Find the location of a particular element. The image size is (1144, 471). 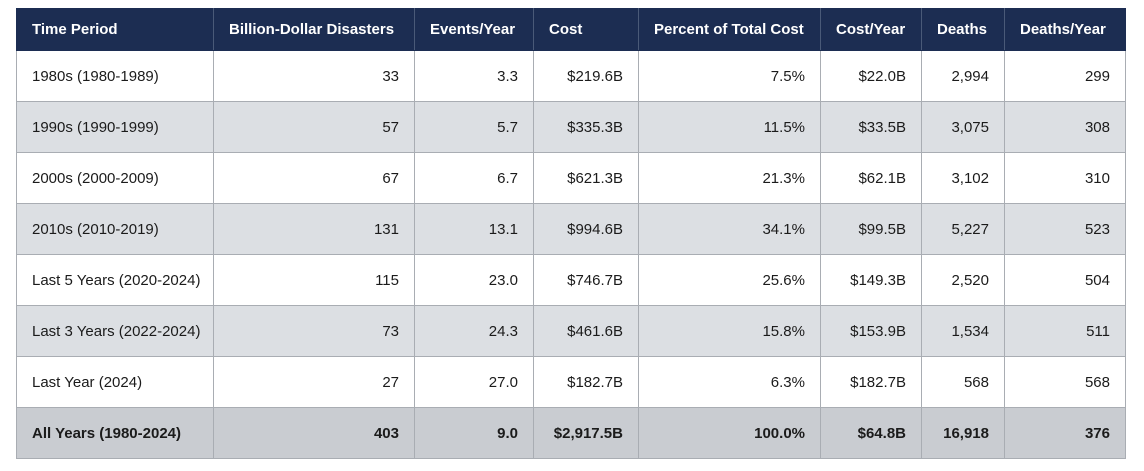

cell-cost: $621.3B is located at coordinates (586, 178).